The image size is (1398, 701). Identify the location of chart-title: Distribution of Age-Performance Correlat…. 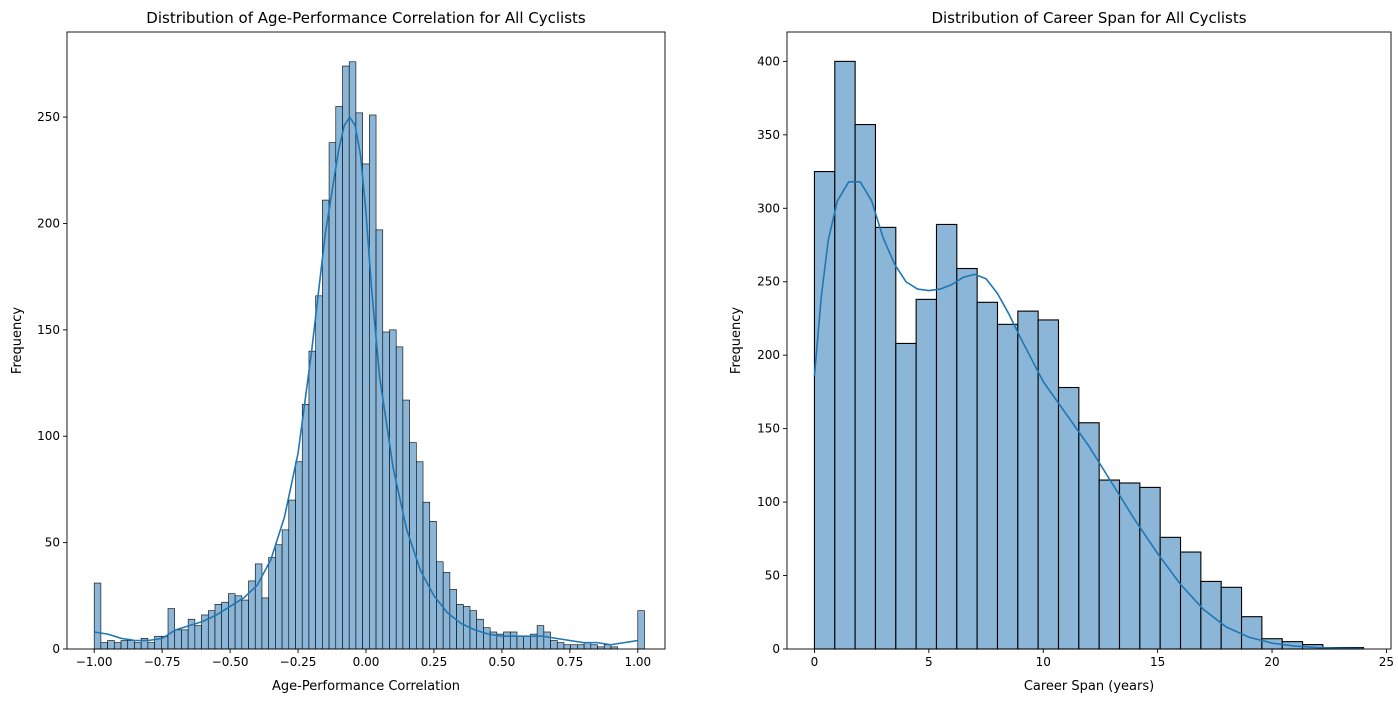
(366, 18).